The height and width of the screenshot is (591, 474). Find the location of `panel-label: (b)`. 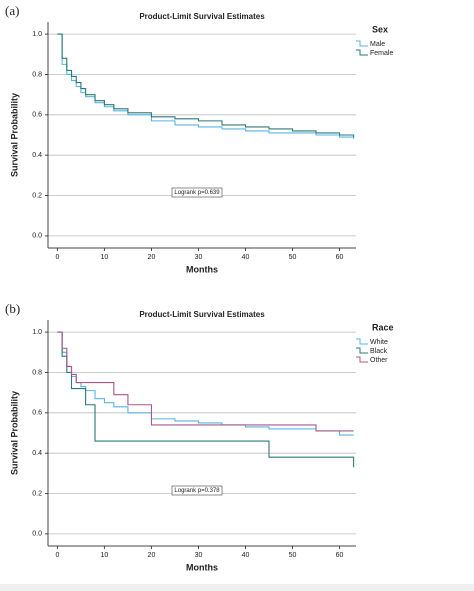

panel-label: (b) is located at coordinates (12, 308).